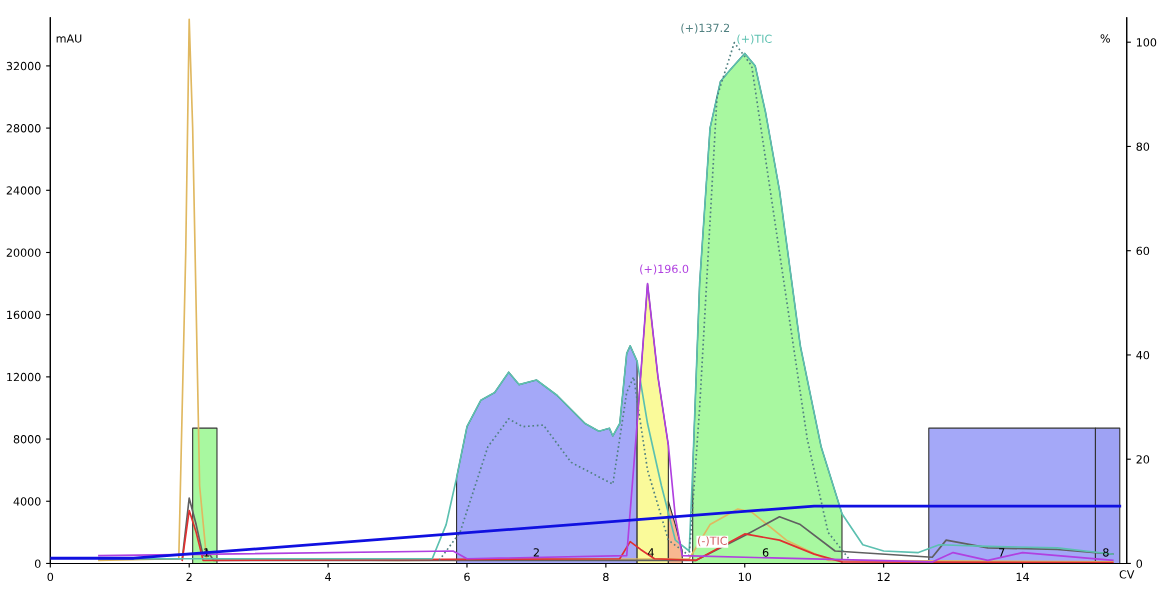 This screenshot has height=590, width=1170. I want to click on x-axis-title: CV, so click(1127, 574).